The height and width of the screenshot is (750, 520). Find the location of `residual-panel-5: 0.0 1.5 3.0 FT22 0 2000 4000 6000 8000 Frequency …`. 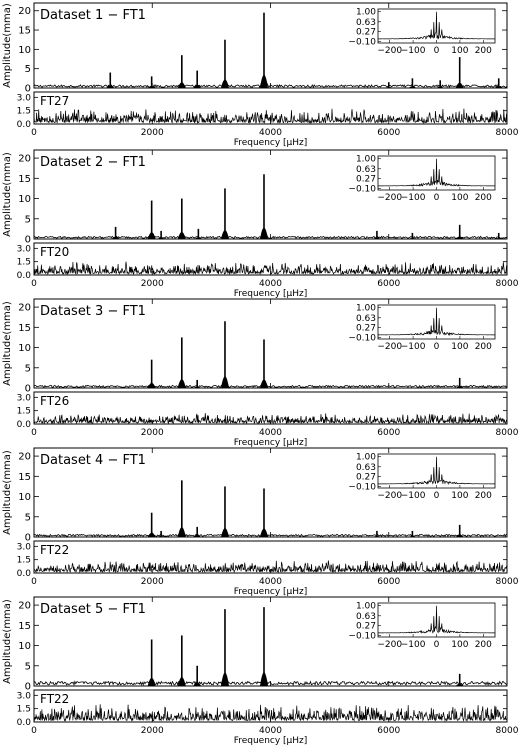

residual-panel-5: 0.0 1.5 3.0 FT22 0 2000 4000 6000 8000 Frequency … is located at coordinates (268, 717).